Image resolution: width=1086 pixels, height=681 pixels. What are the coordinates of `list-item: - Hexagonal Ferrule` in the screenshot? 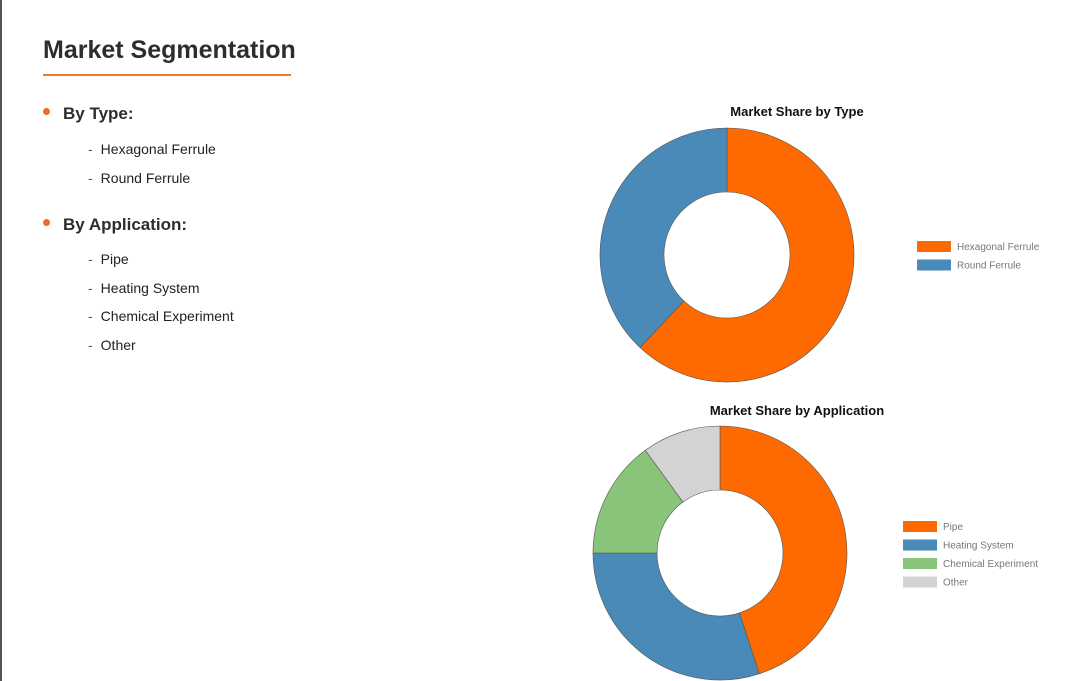 It's located at (152, 149).